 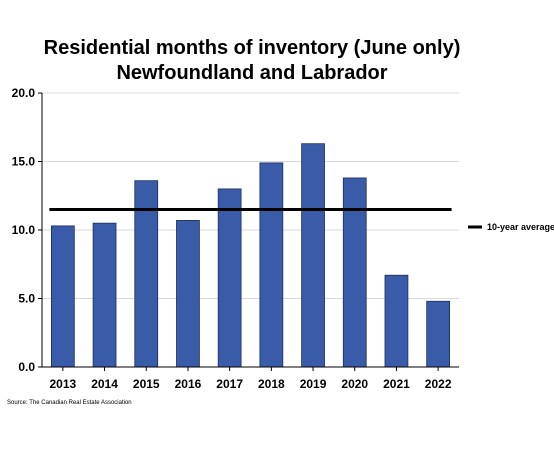 What do you see at coordinates (24, 93) in the screenshot?
I see `y-tick-label: 20.0` at bounding box center [24, 93].